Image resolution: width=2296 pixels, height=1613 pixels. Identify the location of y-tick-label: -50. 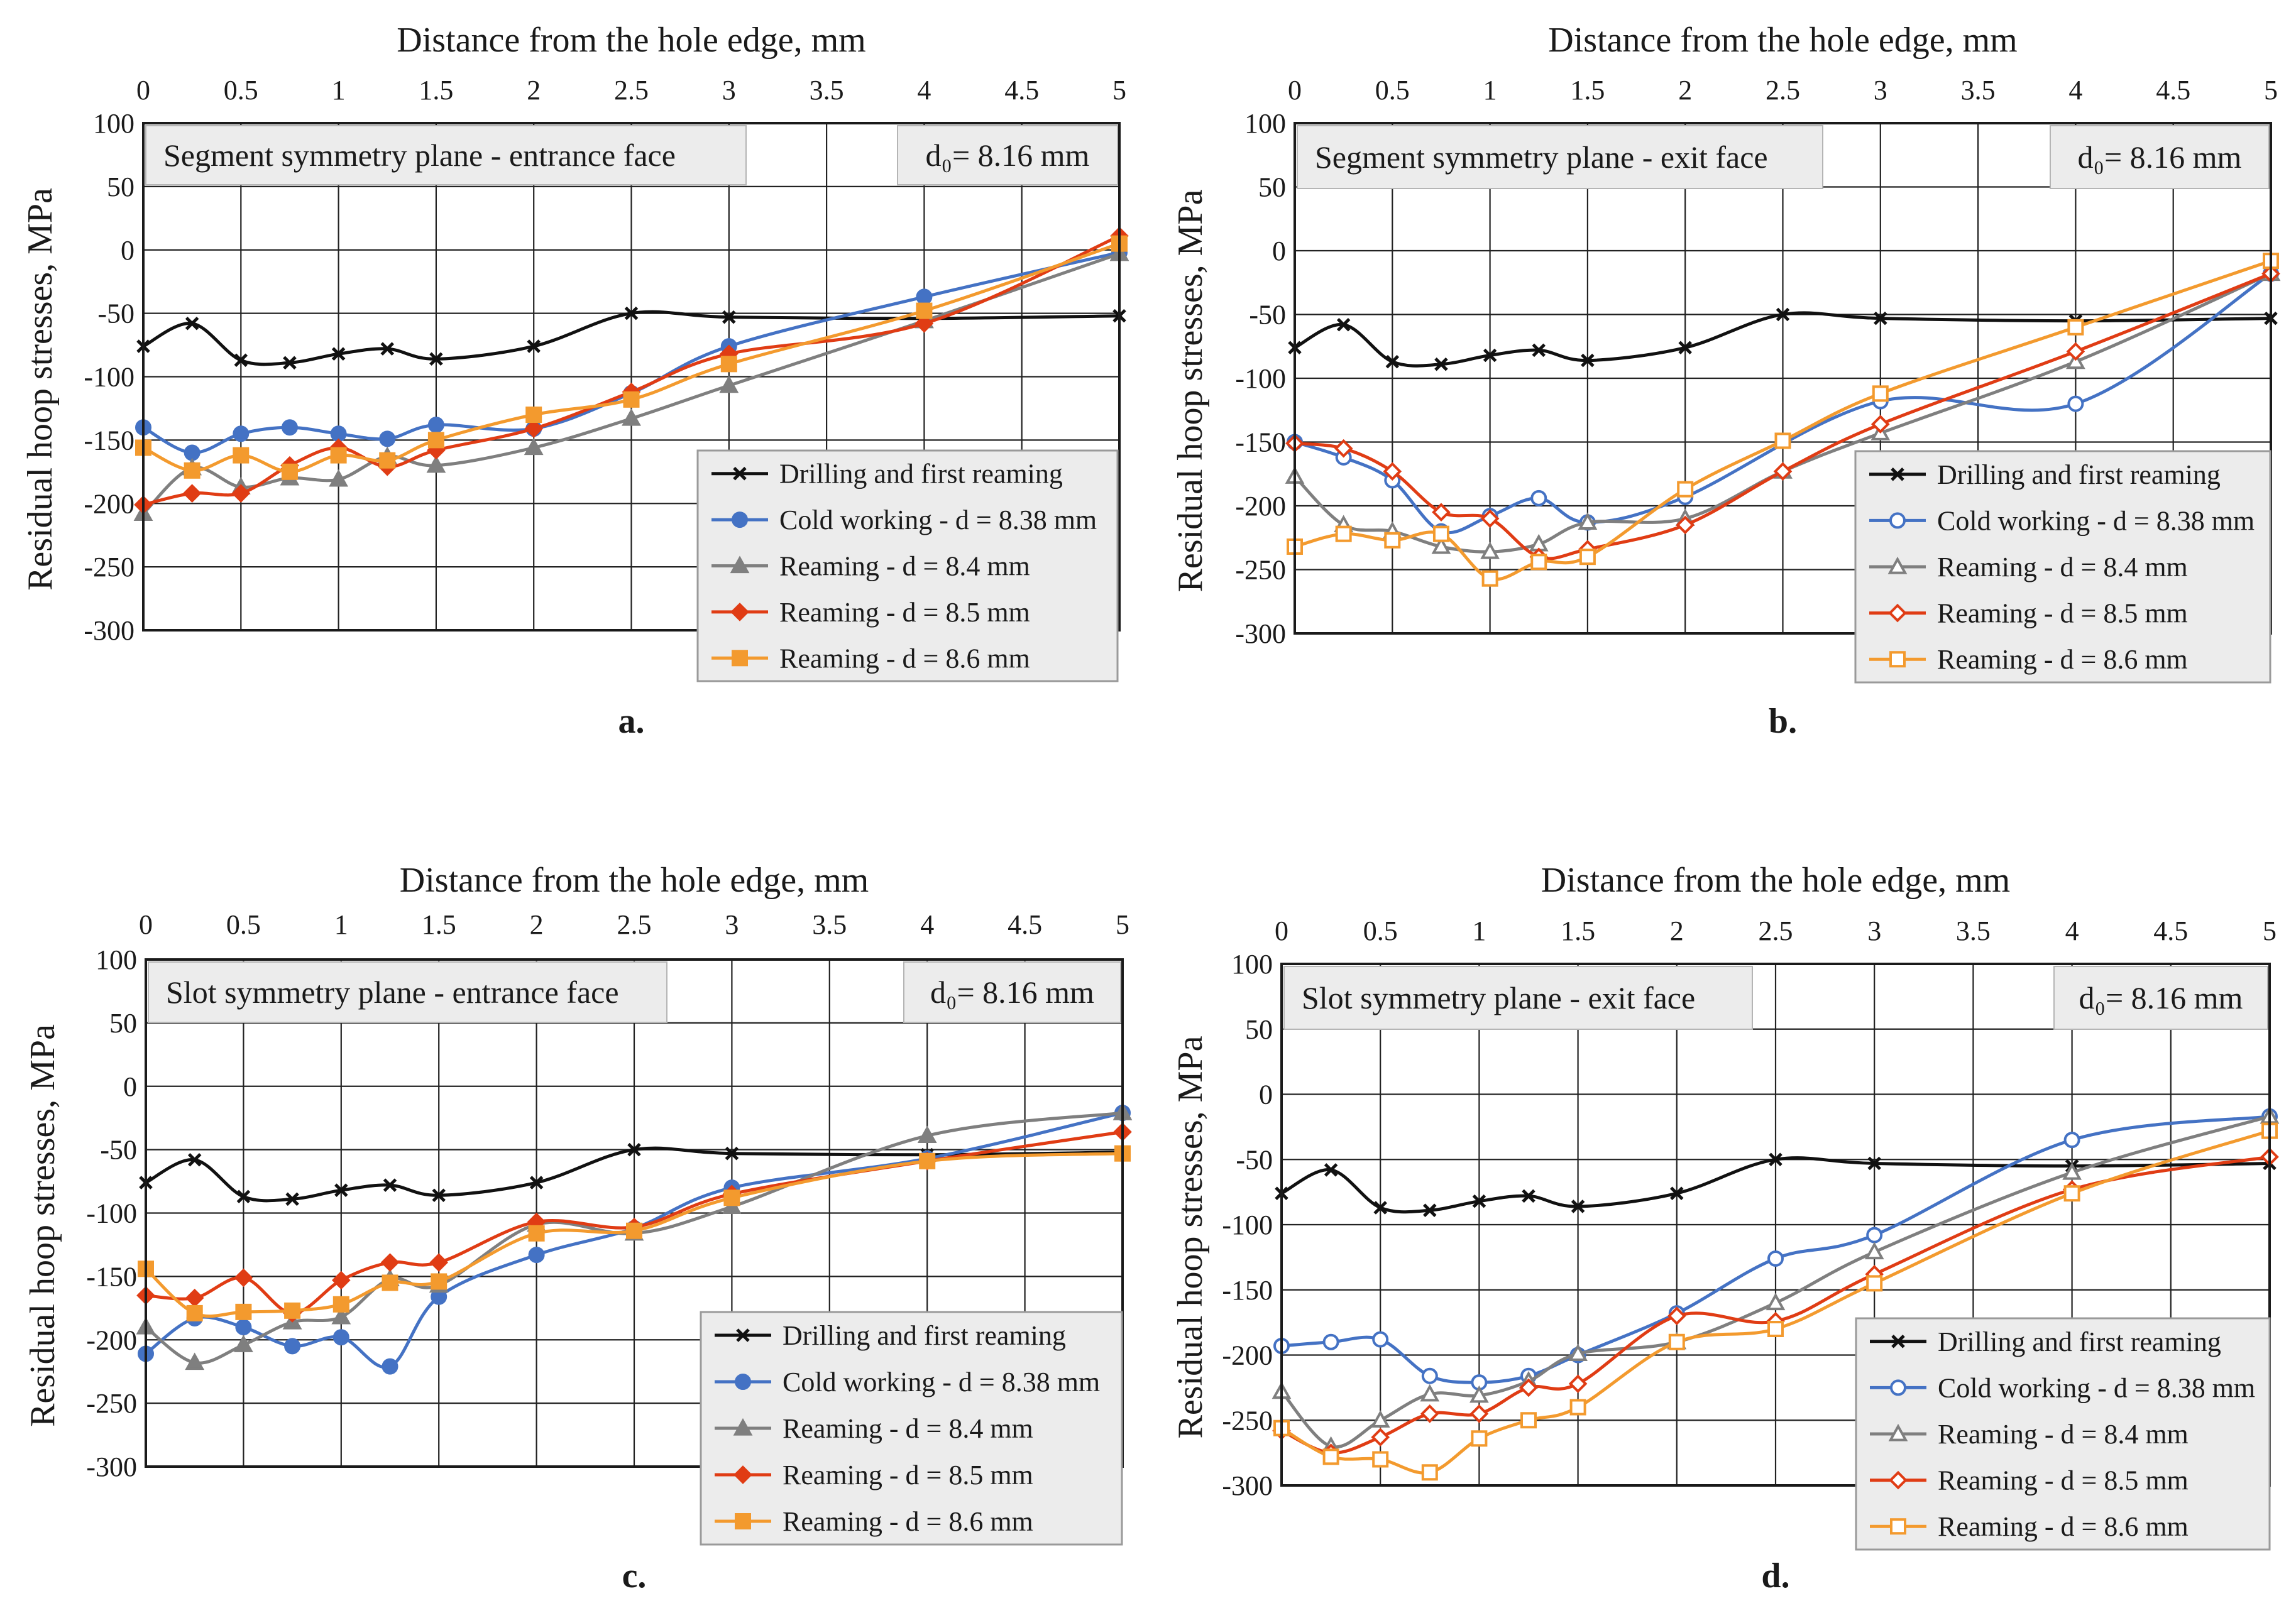
(116, 313).